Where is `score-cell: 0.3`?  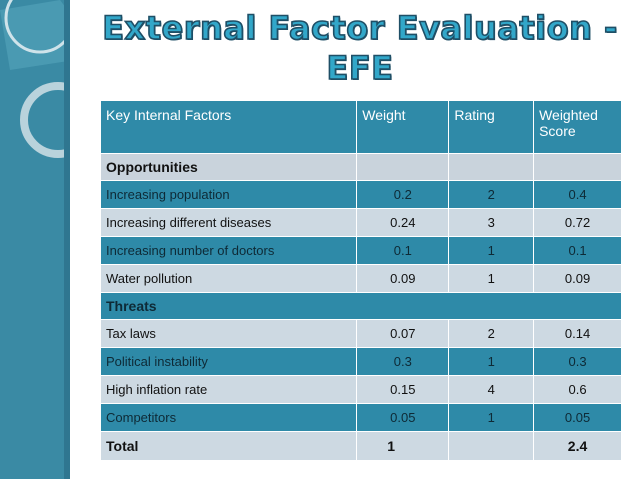 score-cell: 0.3 is located at coordinates (577, 361).